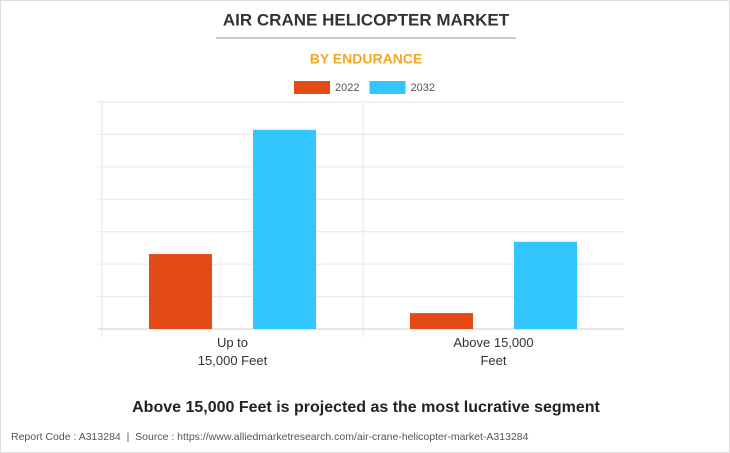 This screenshot has height=453, width=730. I want to click on legend-label: 2022, so click(347, 88).